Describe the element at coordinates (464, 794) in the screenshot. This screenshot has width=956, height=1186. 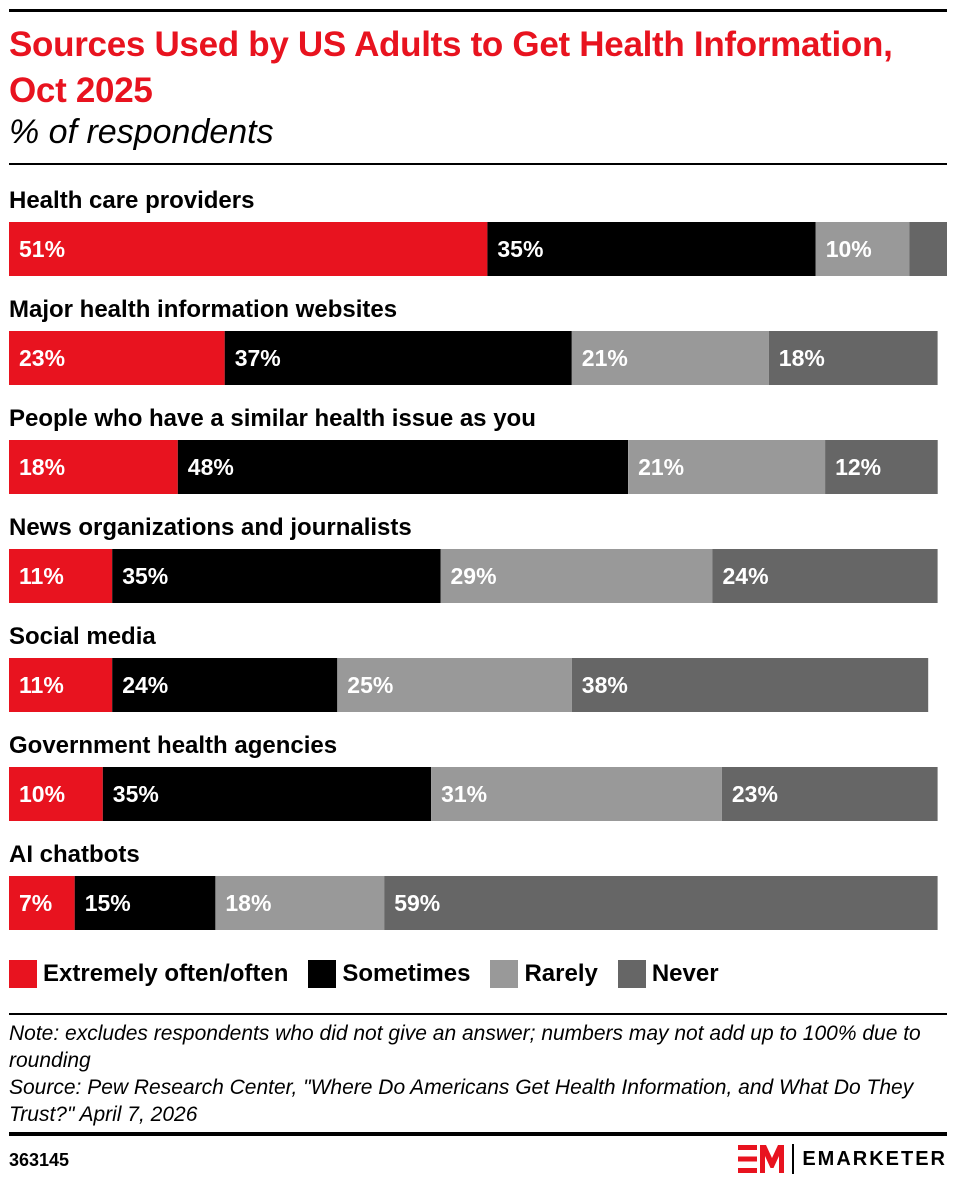
I see `data-label: 31%` at that location.